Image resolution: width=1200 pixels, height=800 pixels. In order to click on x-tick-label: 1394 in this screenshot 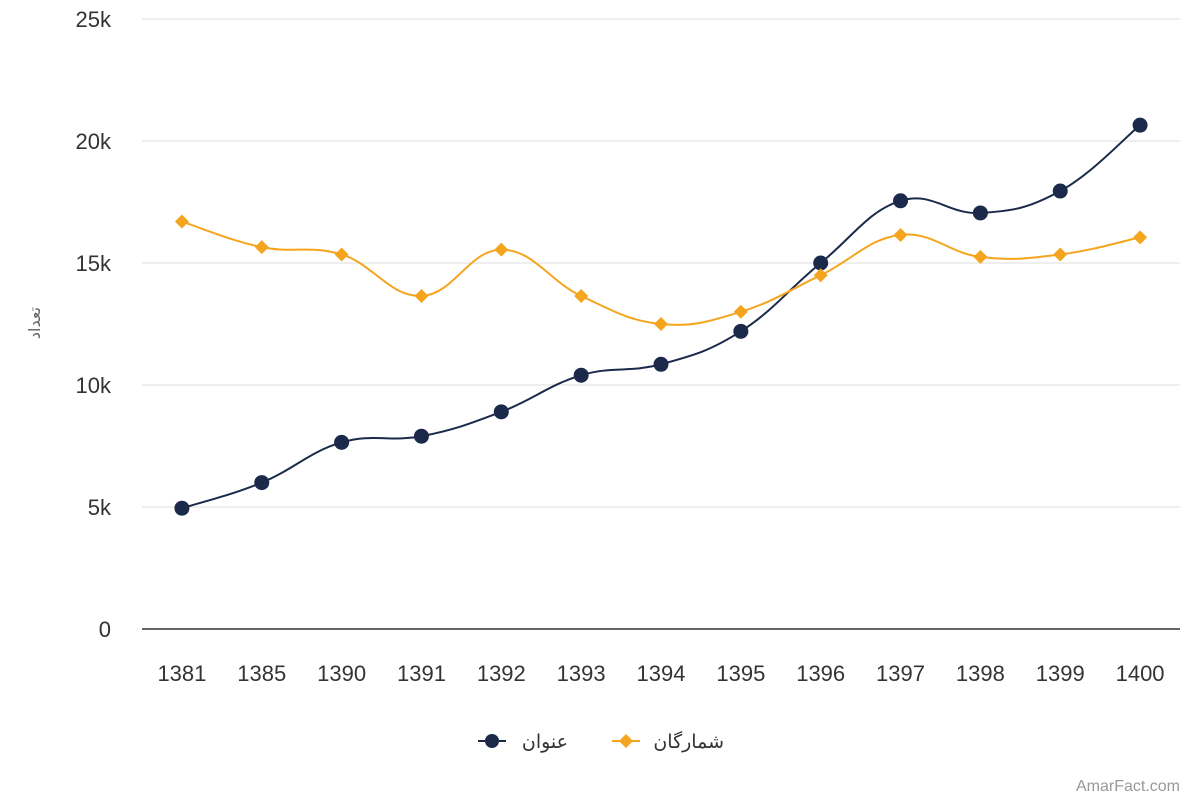, I will do `click(661, 673)`.